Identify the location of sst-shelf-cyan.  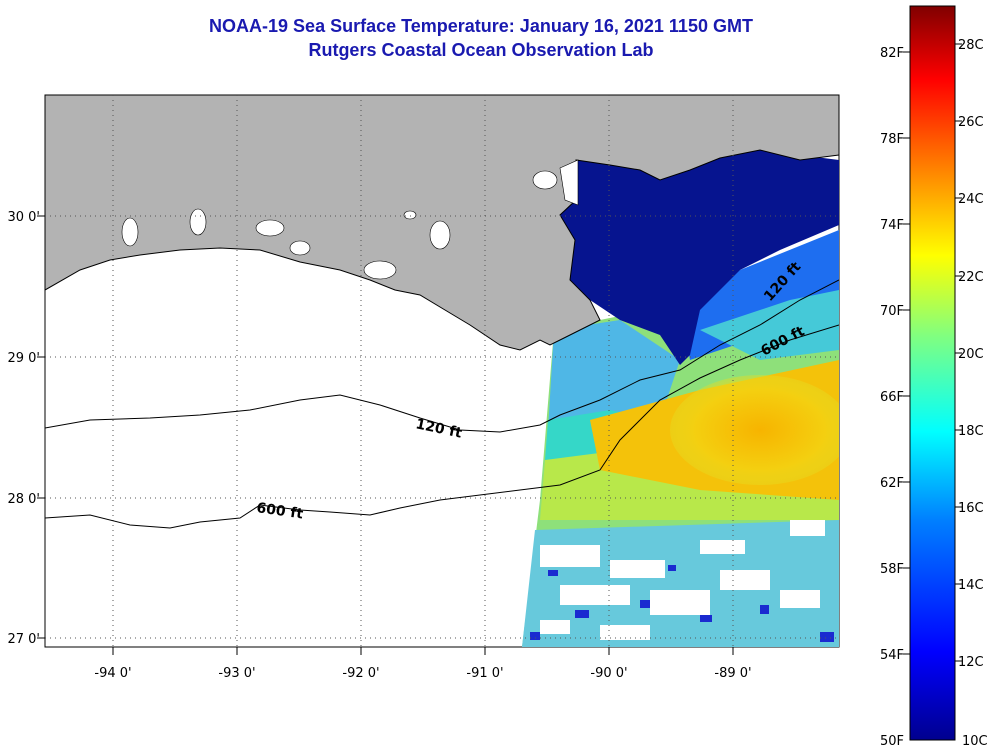
(769, 325).